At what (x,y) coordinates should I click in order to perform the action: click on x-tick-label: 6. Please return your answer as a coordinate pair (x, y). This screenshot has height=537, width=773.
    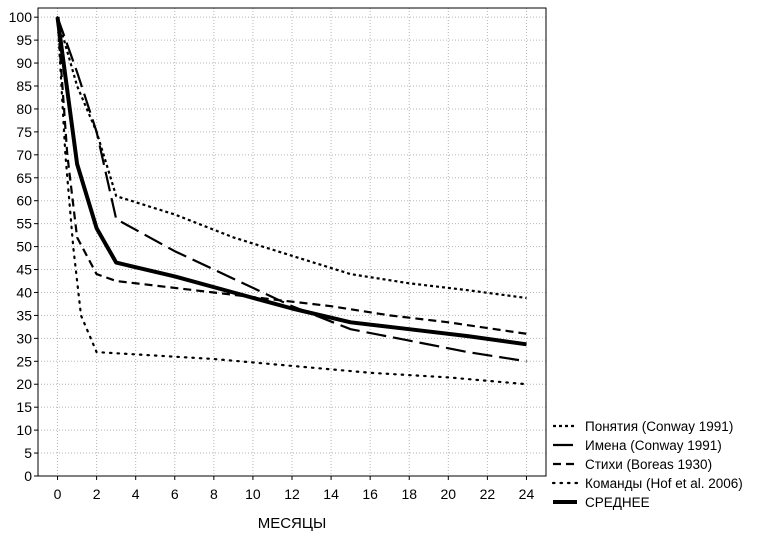
    Looking at the image, I should click on (175, 494).